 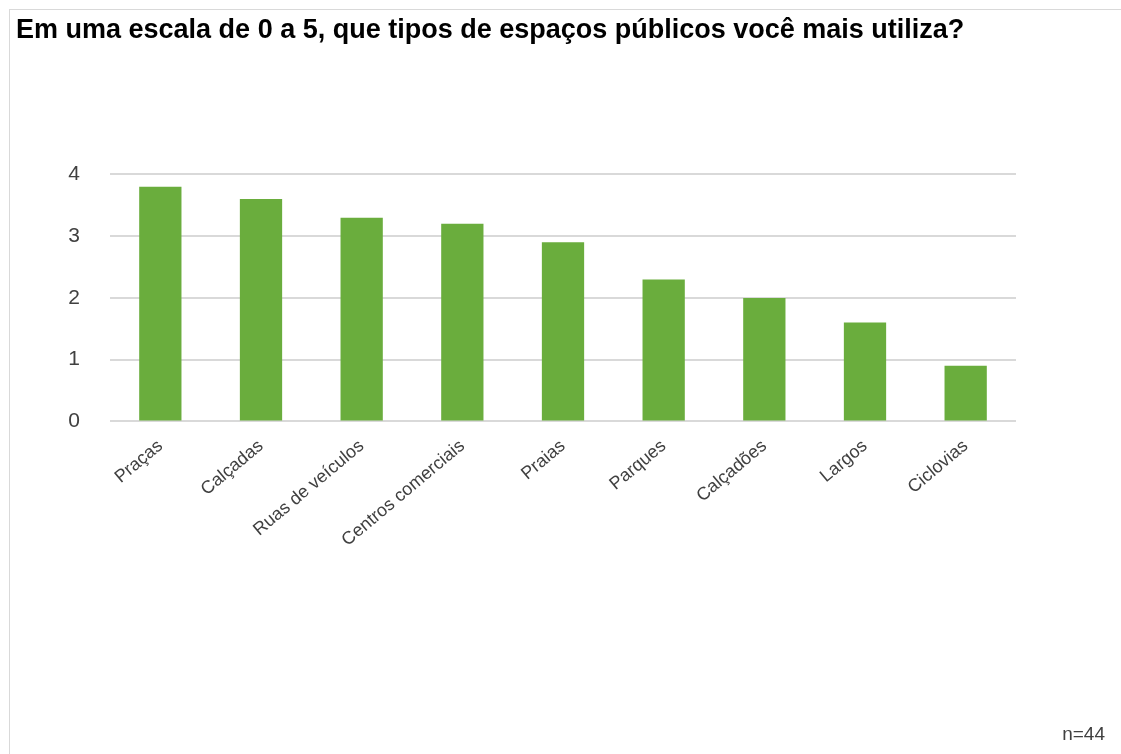 What do you see at coordinates (74, 420) in the screenshot?
I see `y-tick-label: 0` at bounding box center [74, 420].